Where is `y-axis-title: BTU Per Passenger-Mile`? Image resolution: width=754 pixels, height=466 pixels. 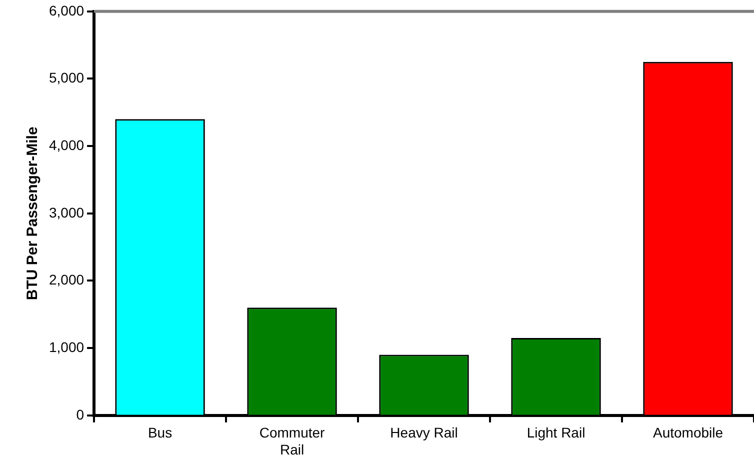 y-axis-title: BTU Per Passenger-Mile is located at coordinates (33, 213).